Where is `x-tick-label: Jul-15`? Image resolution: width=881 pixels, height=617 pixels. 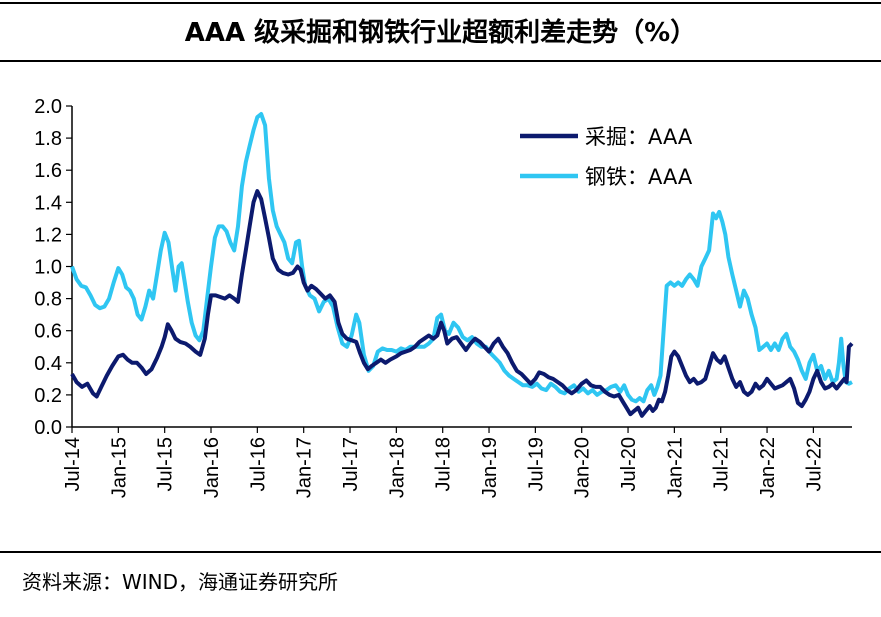 x-tick-label: Jul-15 is located at coordinates (166, 464).